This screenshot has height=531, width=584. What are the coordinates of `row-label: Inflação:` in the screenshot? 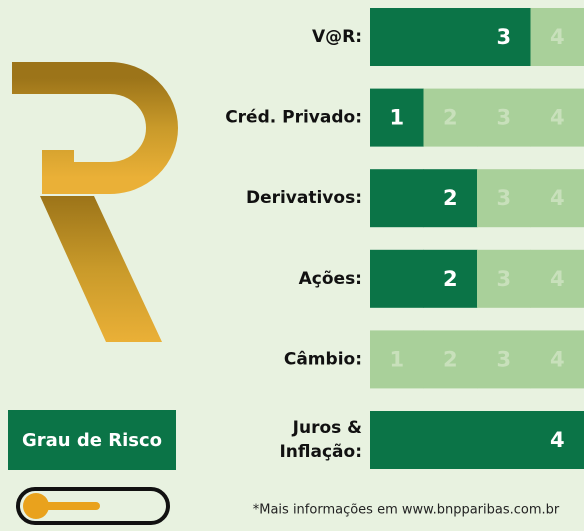 It's located at (320, 452).